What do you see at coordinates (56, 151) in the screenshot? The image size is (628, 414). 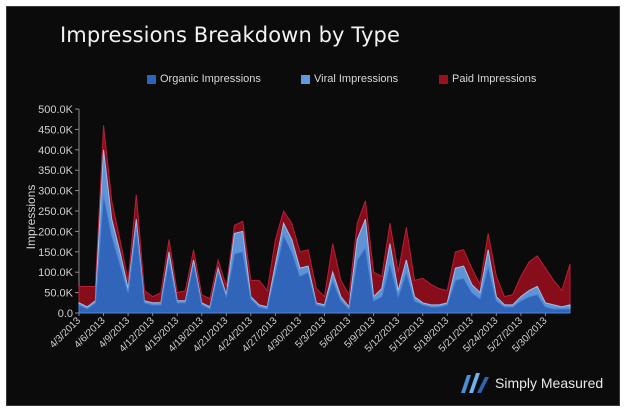 I see `y-tick-label: 400.0K` at bounding box center [56, 151].